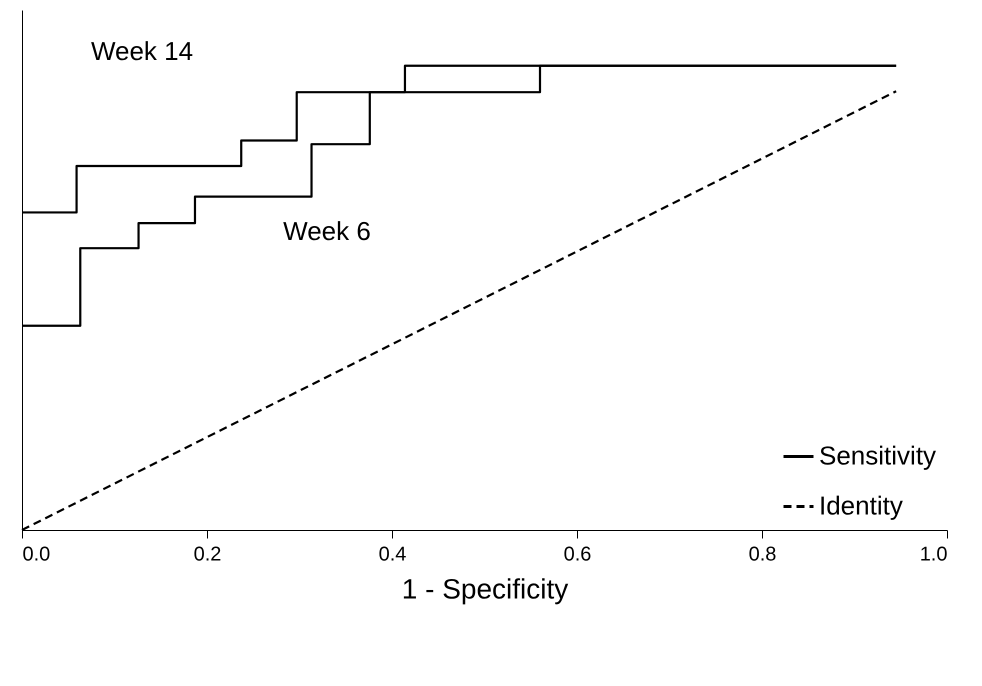 This screenshot has height=686, width=982. Describe the element at coordinates (208, 555) in the screenshot. I see `x-tick-label: 0.2` at that location.